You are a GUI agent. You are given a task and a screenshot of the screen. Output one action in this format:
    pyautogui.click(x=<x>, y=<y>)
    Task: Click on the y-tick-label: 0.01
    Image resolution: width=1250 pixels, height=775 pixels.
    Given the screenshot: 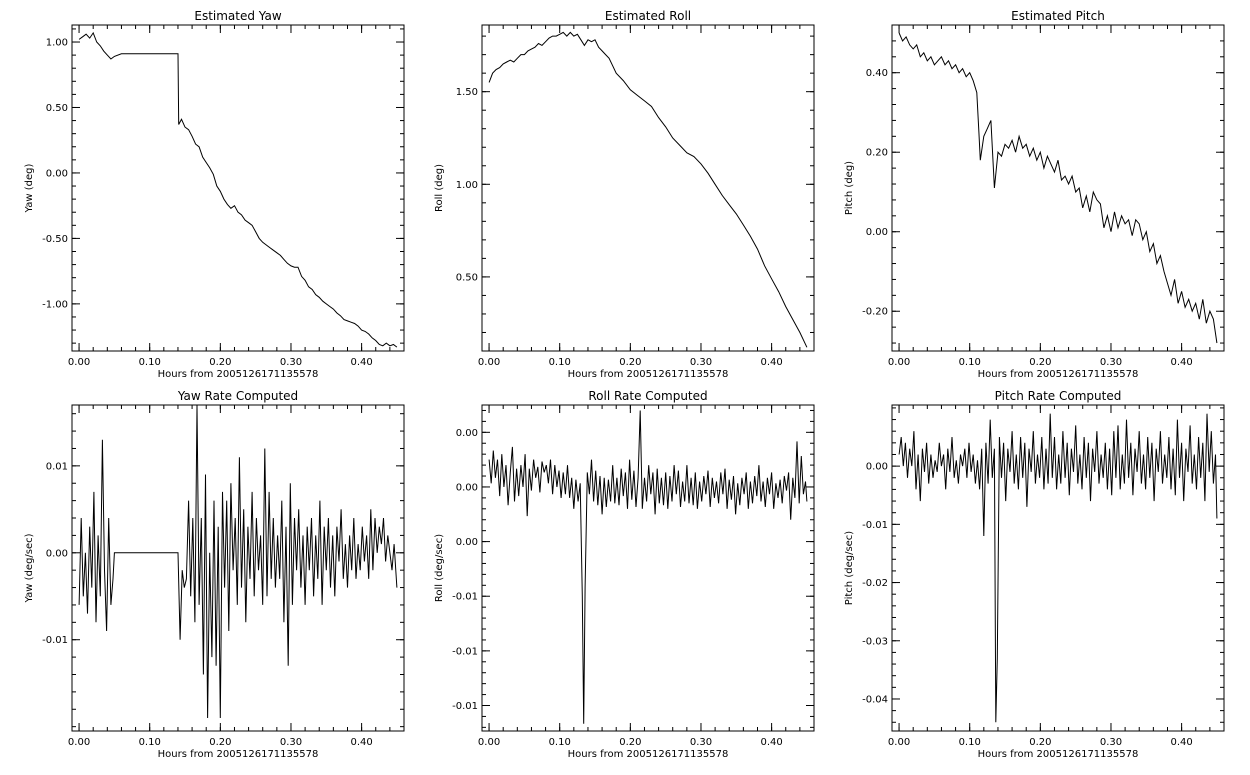 What is the action you would take?
    pyautogui.click(x=57, y=466)
    